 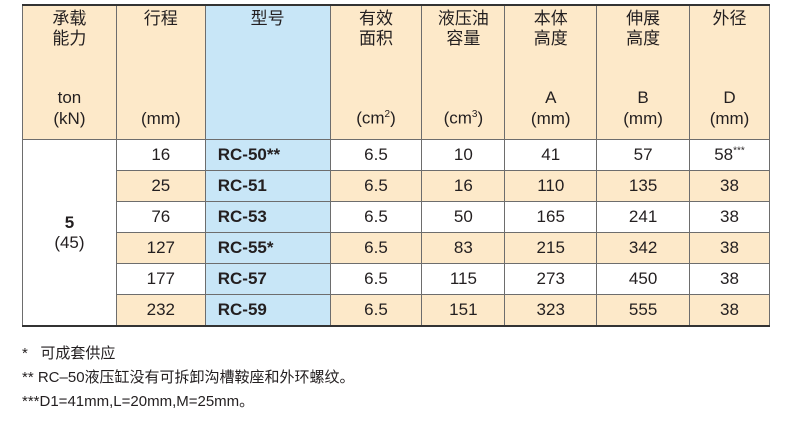 What do you see at coordinates (551, 310) in the screenshot?
I see `a-cell: 323` at bounding box center [551, 310].